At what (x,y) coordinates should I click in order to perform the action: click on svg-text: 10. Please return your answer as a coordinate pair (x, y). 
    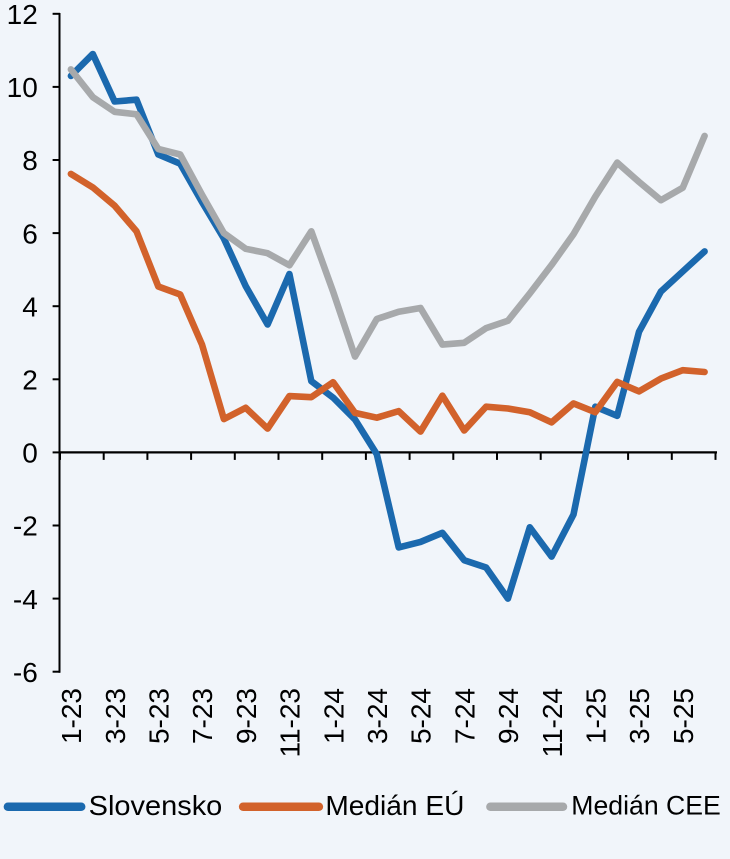
    Looking at the image, I should click on (22, 87).